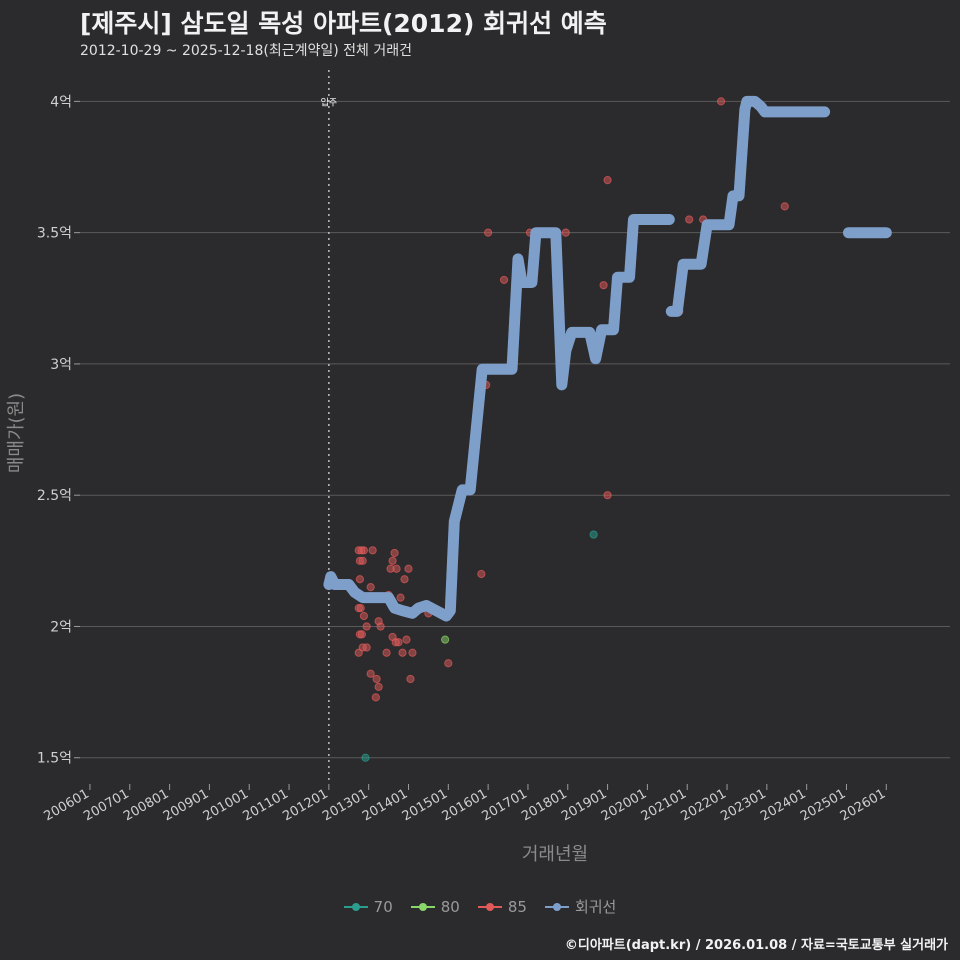 The image size is (960, 960). I want to click on y-tick-label: 4억, so click(61, 102).